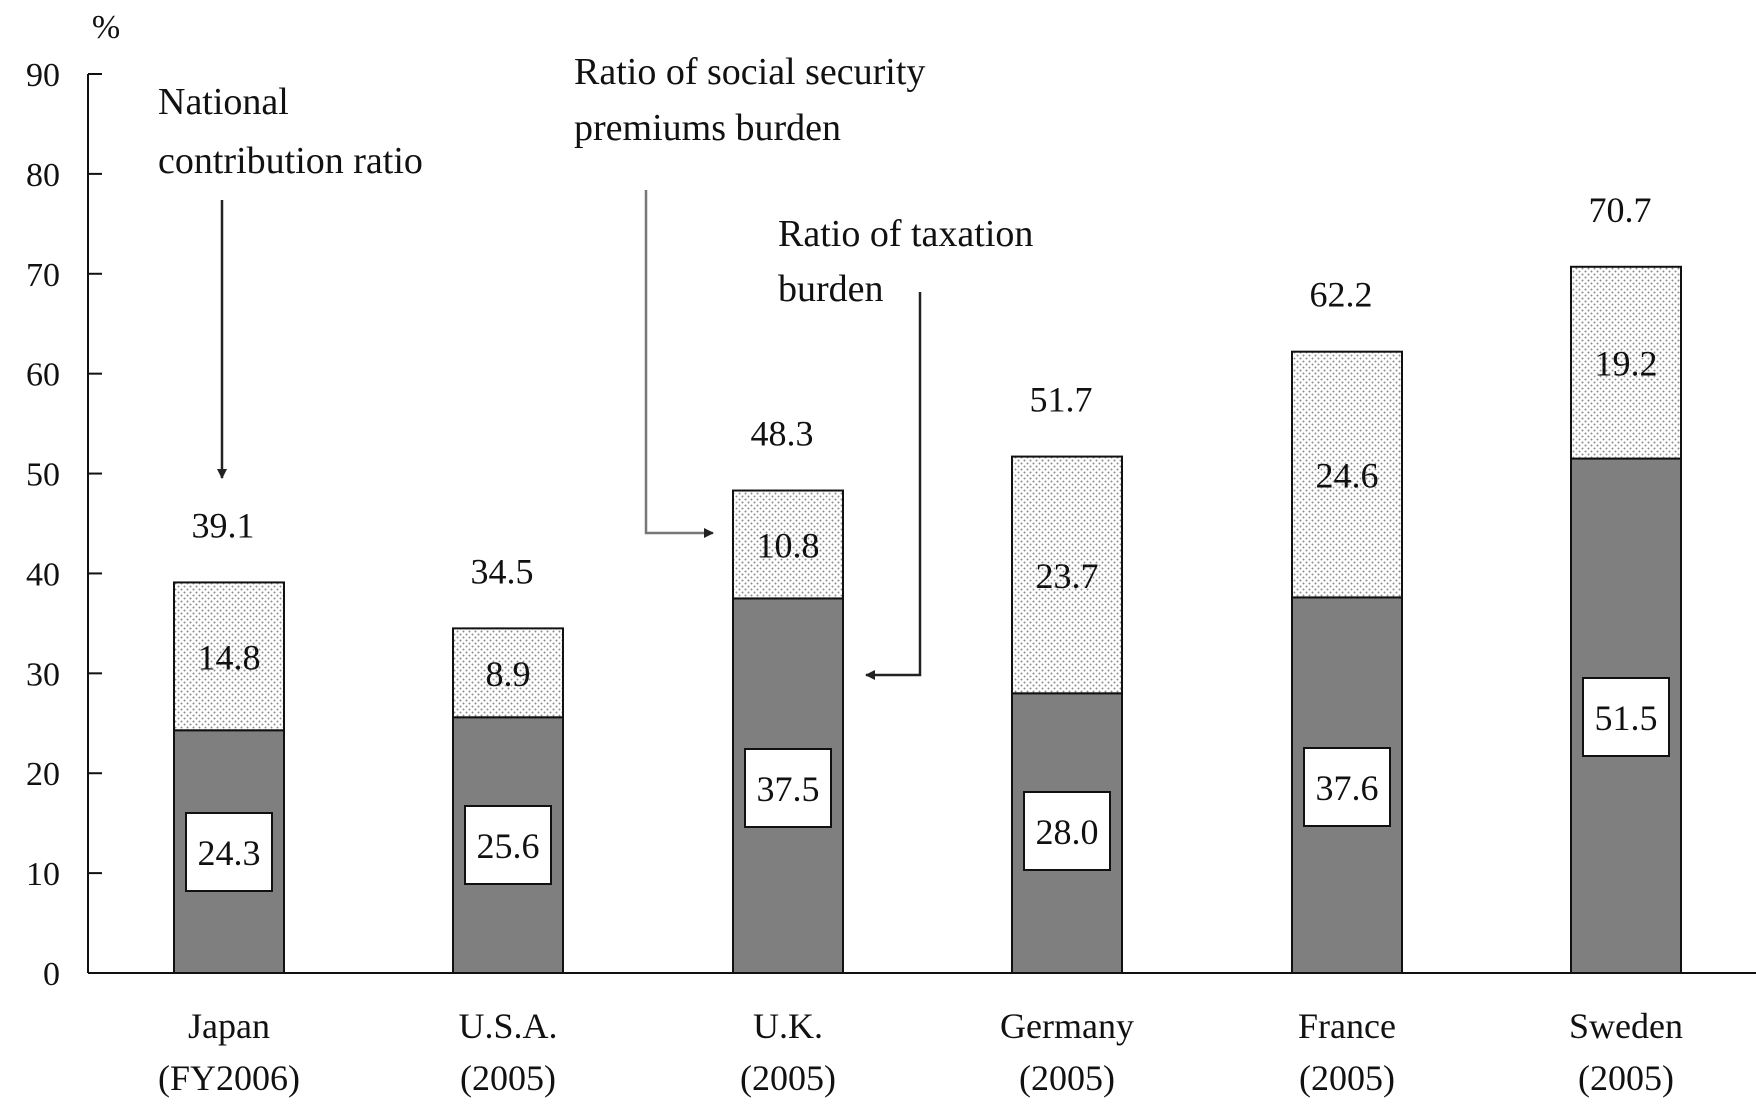 This screenshot has width=1756, height=1107. What do you see at coordinates (51, 974) in the screenshot?
I see `y-tick-label: 0` at bounding box center [51, 974].